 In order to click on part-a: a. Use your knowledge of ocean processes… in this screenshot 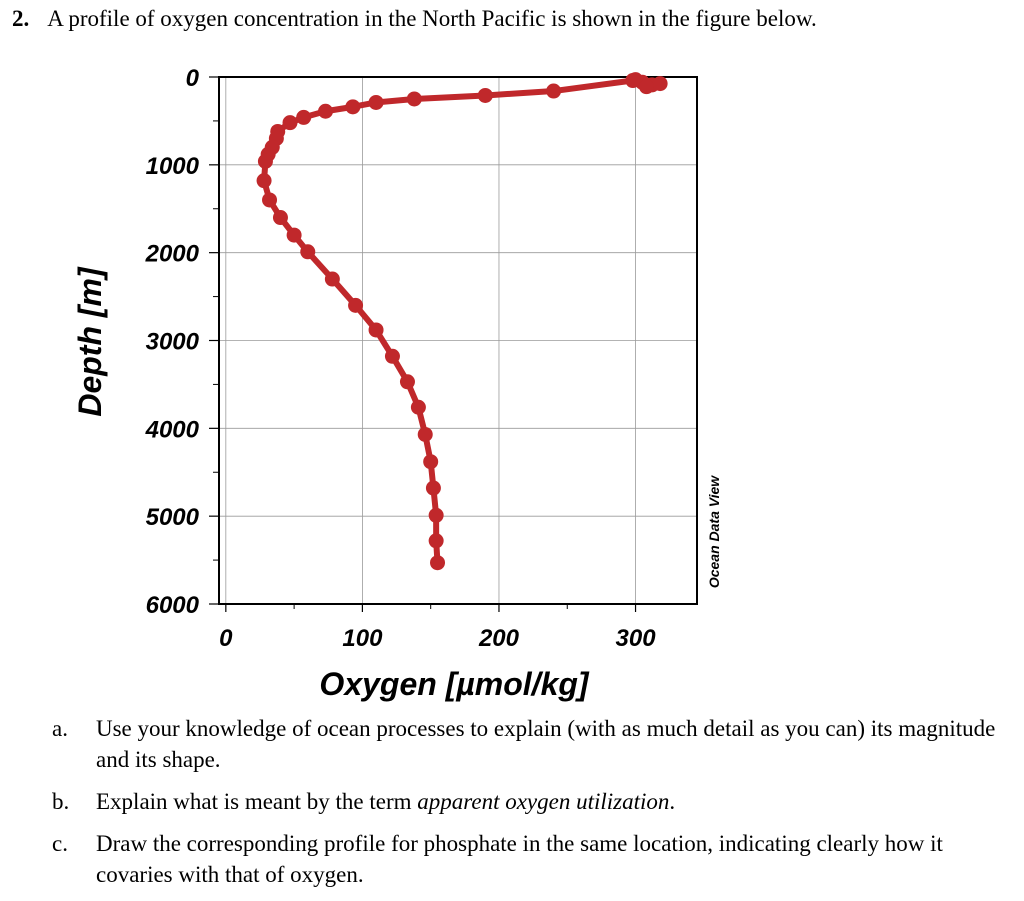, I will do `click(532, 744)`.